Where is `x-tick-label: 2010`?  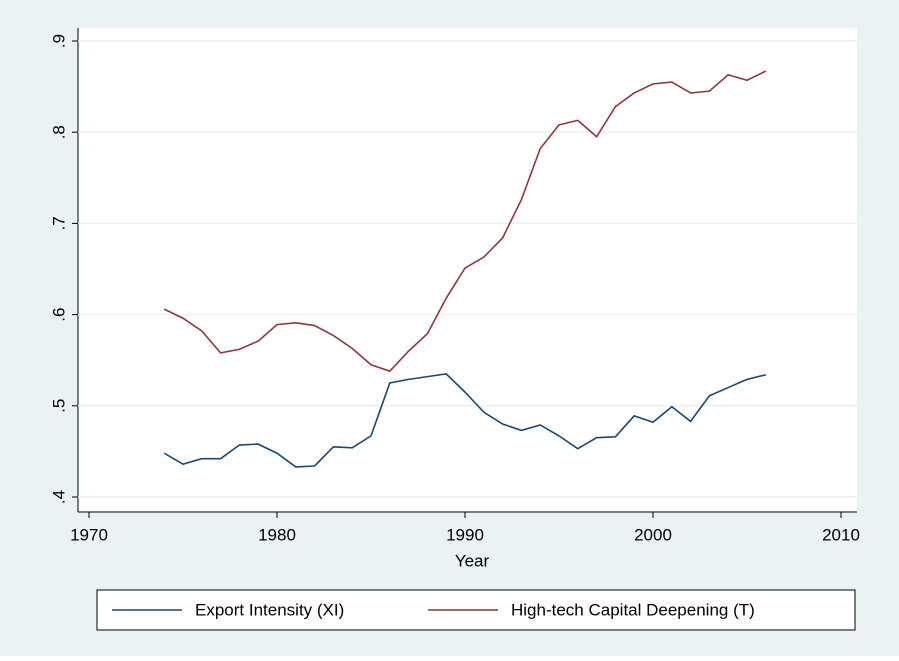 x-tick-label: 2010 is located at coordinates (841, 534).